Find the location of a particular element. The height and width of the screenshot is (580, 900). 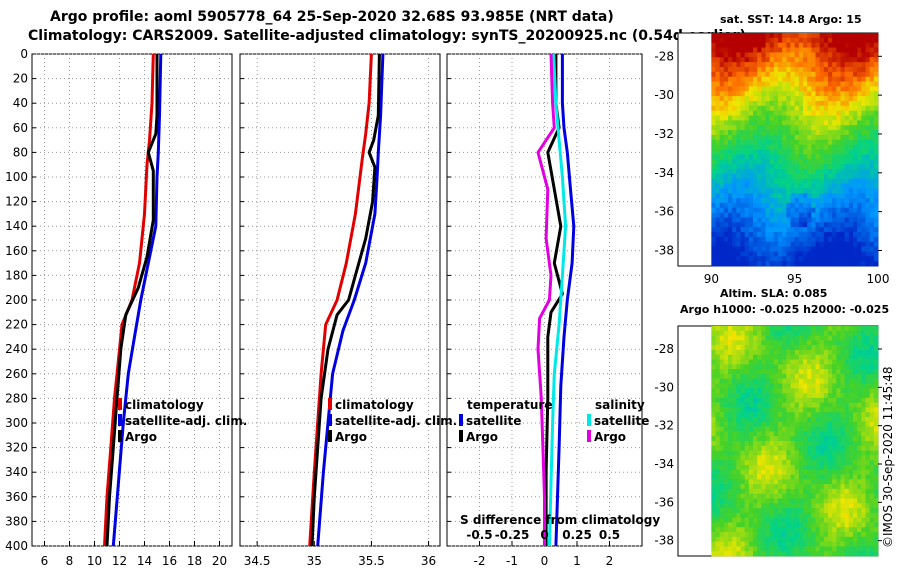

legend-label: satellite-adj. clim. is located at coordinates (396, 421).